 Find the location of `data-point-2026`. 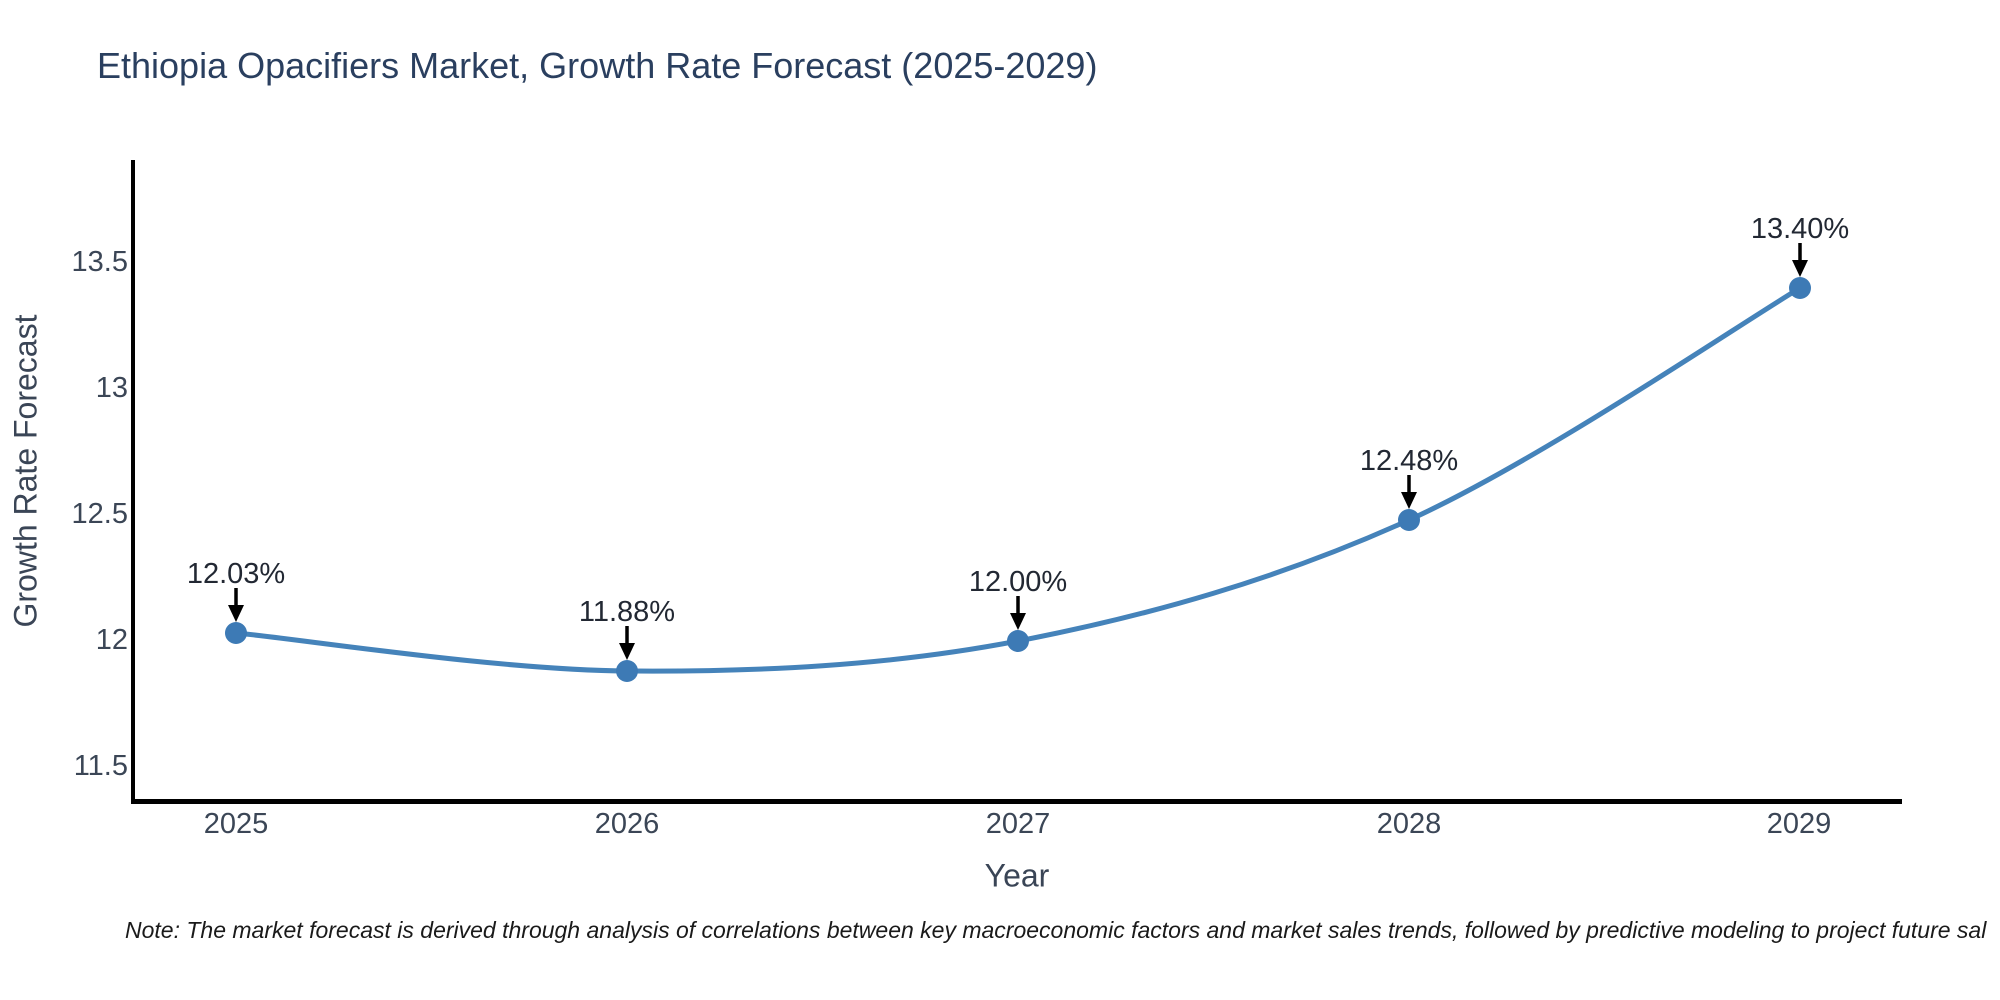

data-point-2026 is located at coordinates (627, 671).